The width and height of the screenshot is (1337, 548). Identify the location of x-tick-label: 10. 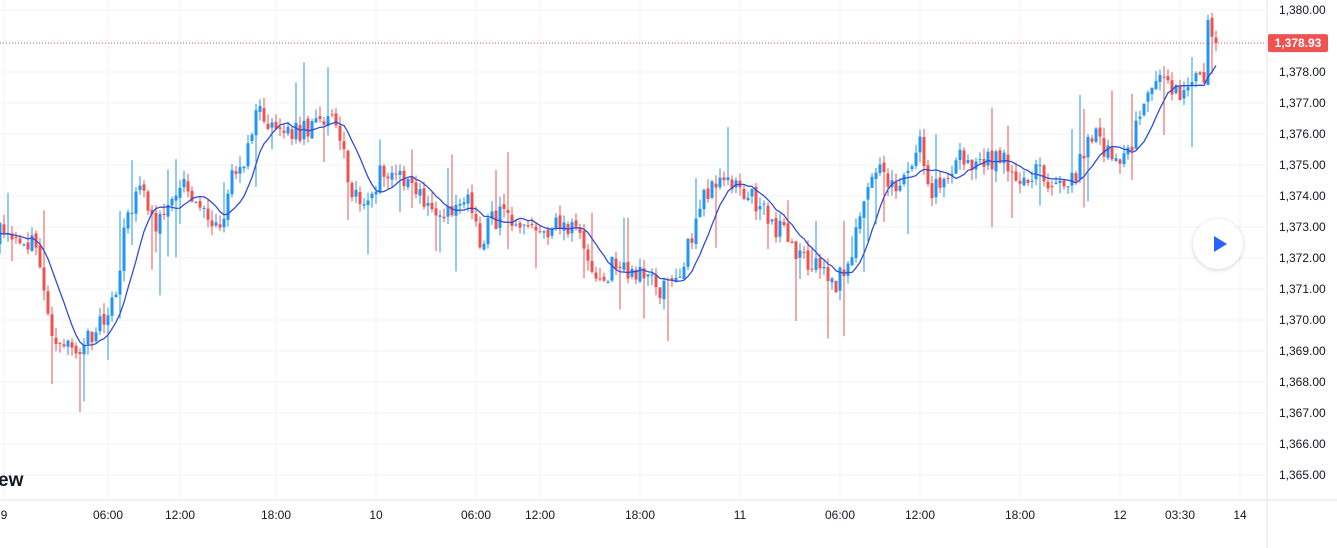
(376, 515).